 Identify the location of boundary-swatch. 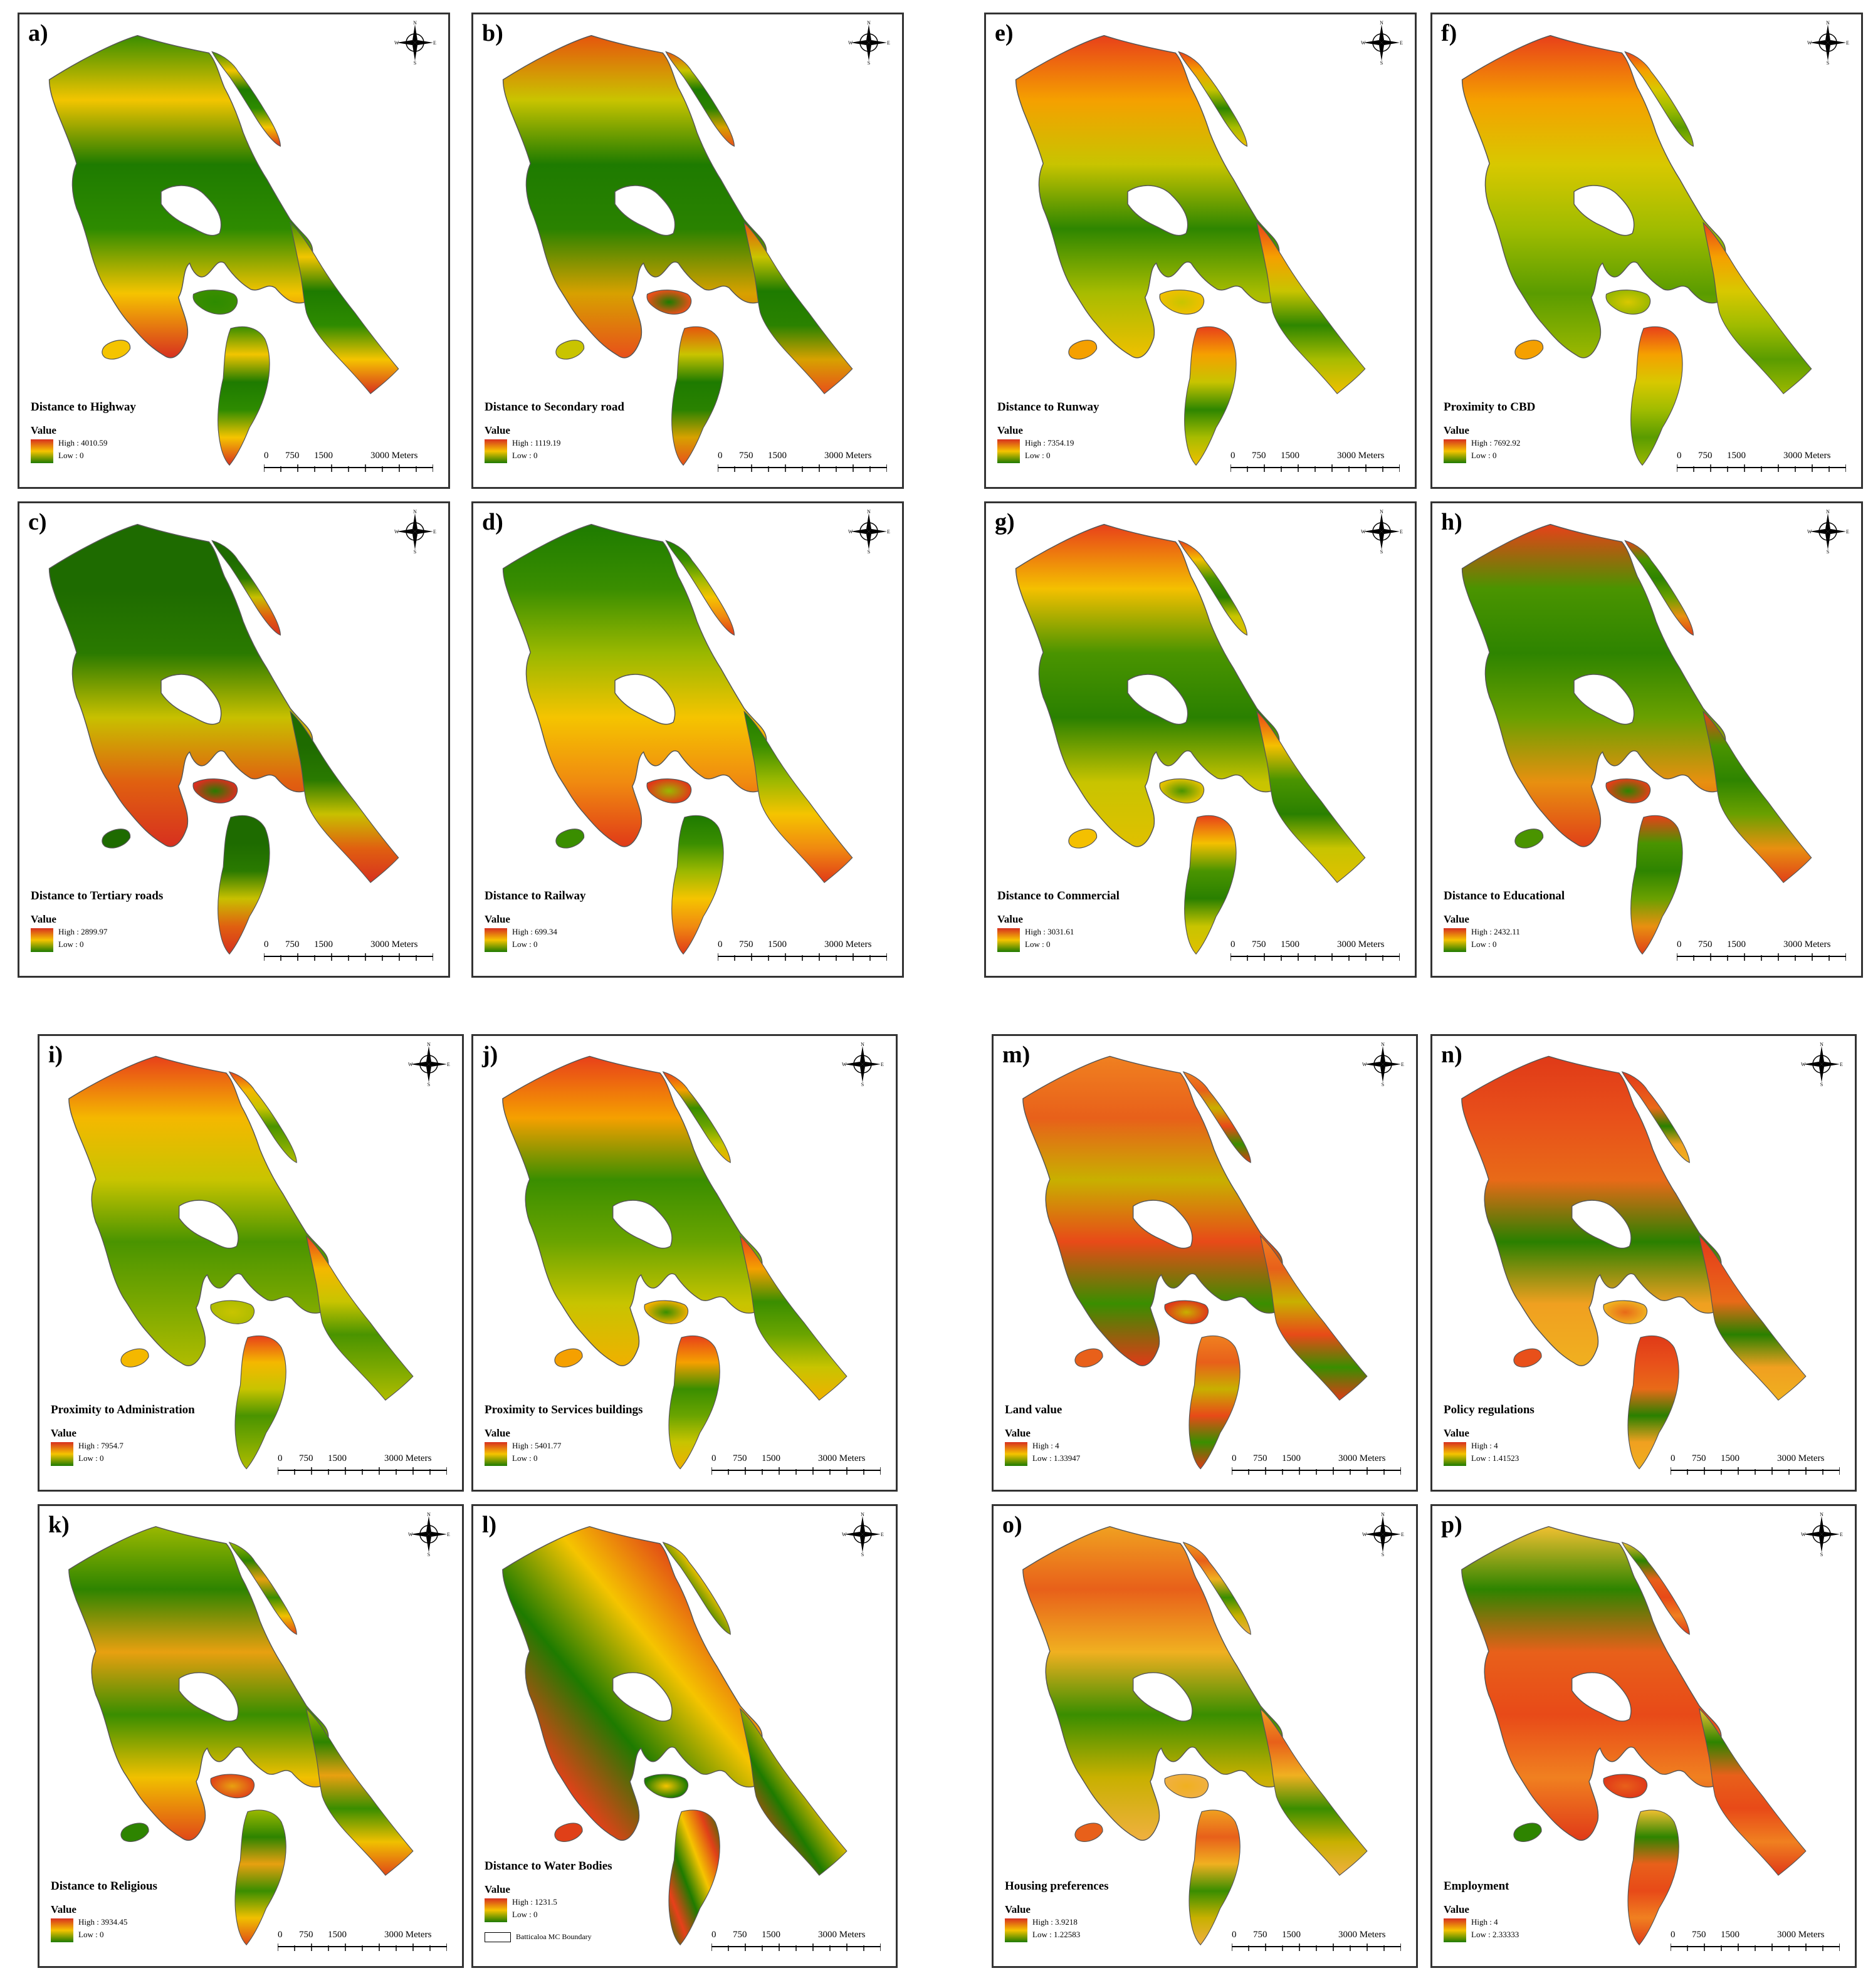
(498, 1937).